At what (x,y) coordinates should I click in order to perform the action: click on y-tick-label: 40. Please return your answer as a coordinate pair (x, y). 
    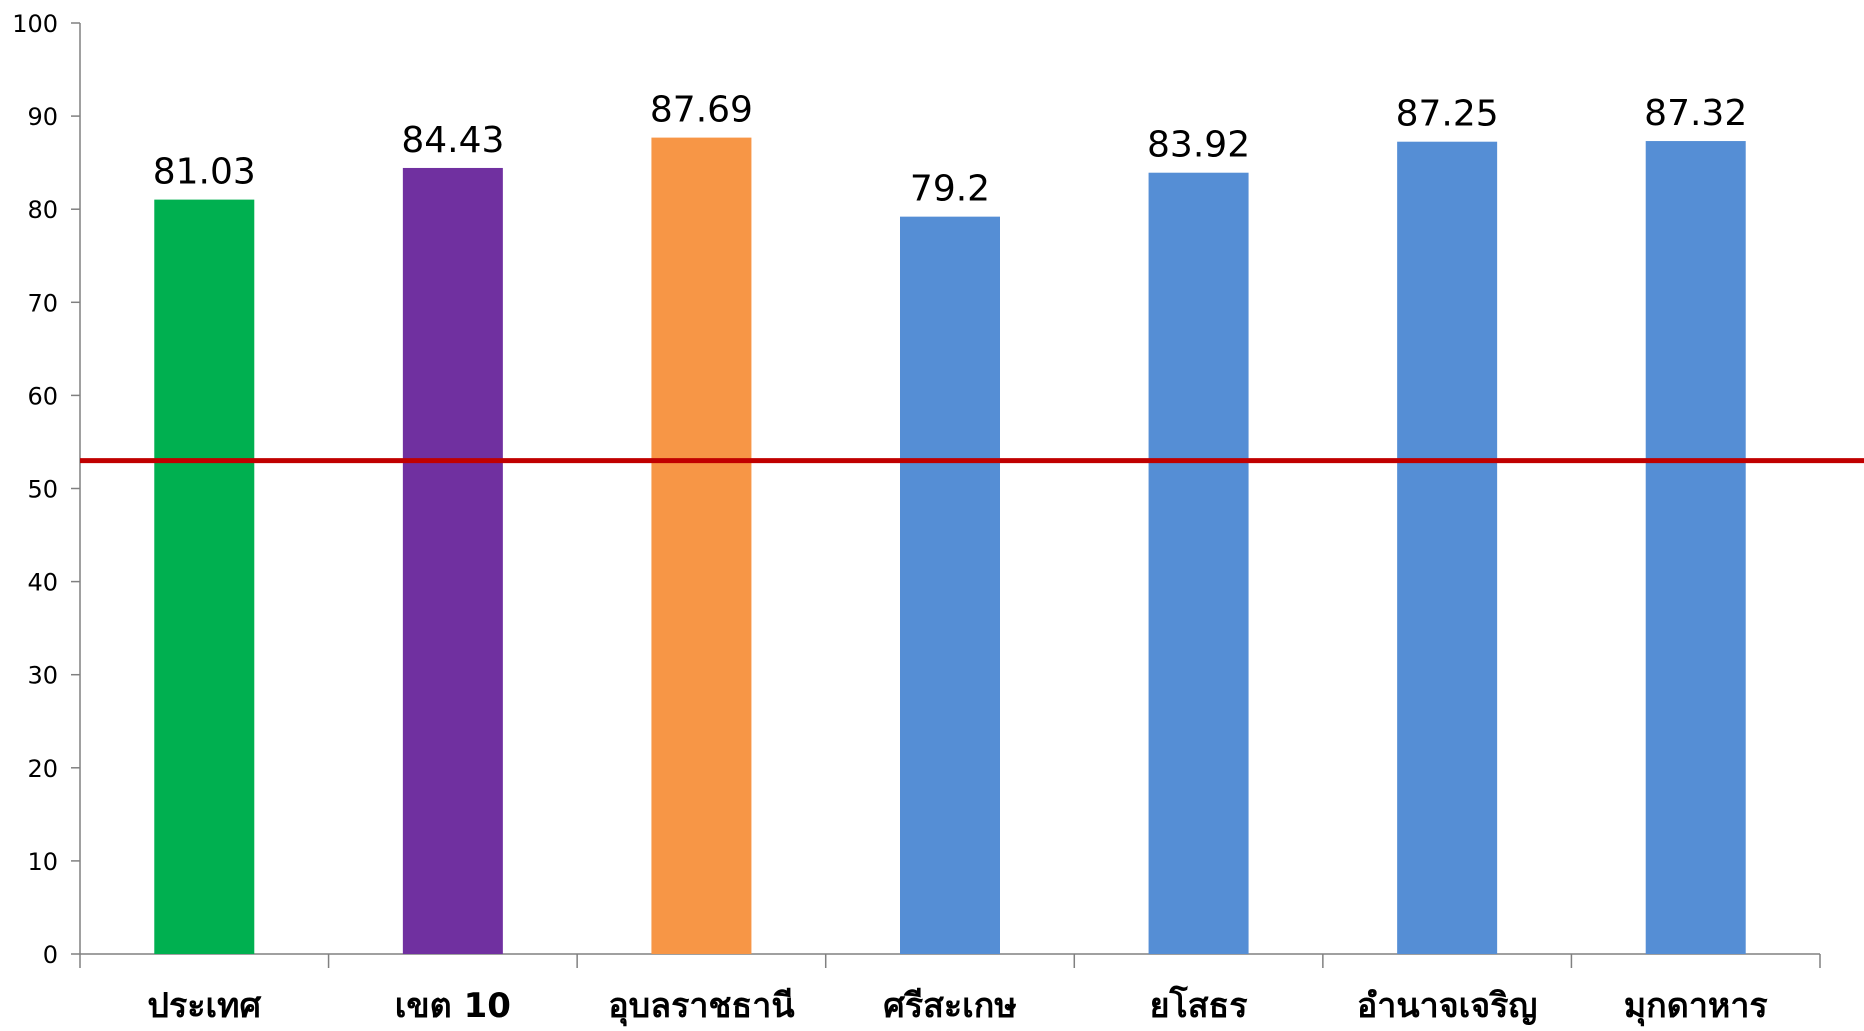
    Looking at the image, I should click on (42, 583).